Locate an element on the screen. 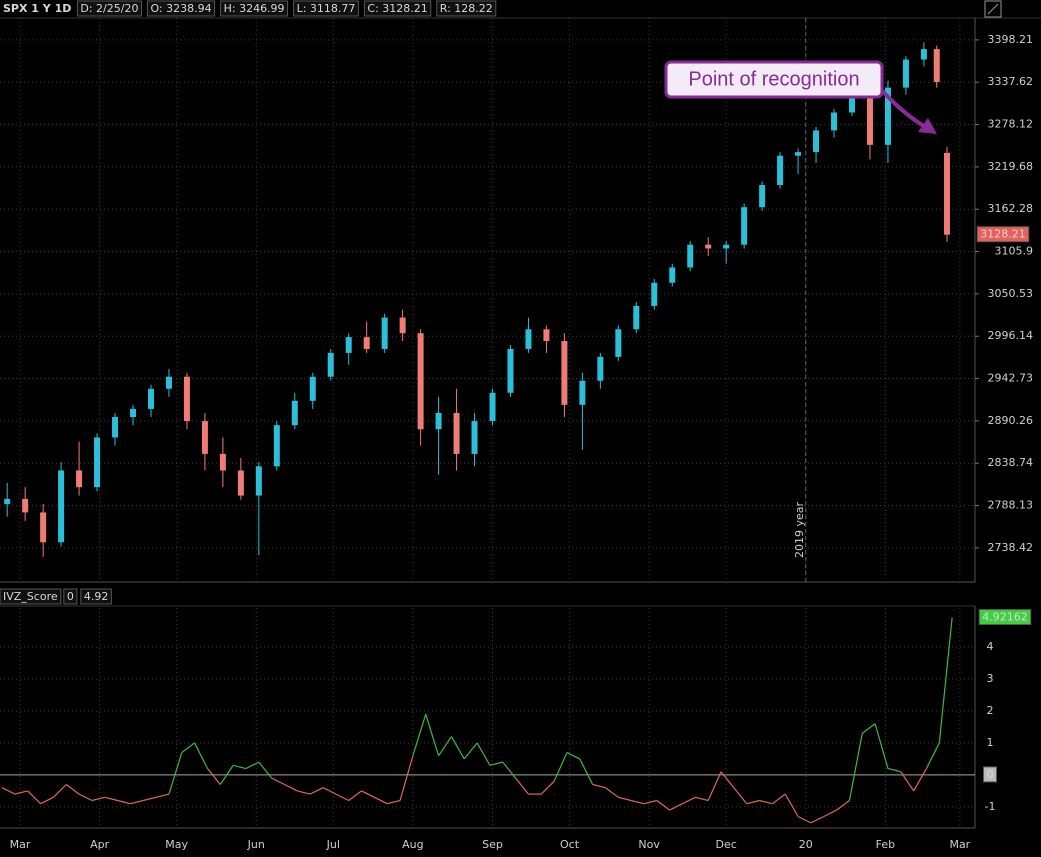  x-tick-label: Jul is located at coordinates (333, 844).